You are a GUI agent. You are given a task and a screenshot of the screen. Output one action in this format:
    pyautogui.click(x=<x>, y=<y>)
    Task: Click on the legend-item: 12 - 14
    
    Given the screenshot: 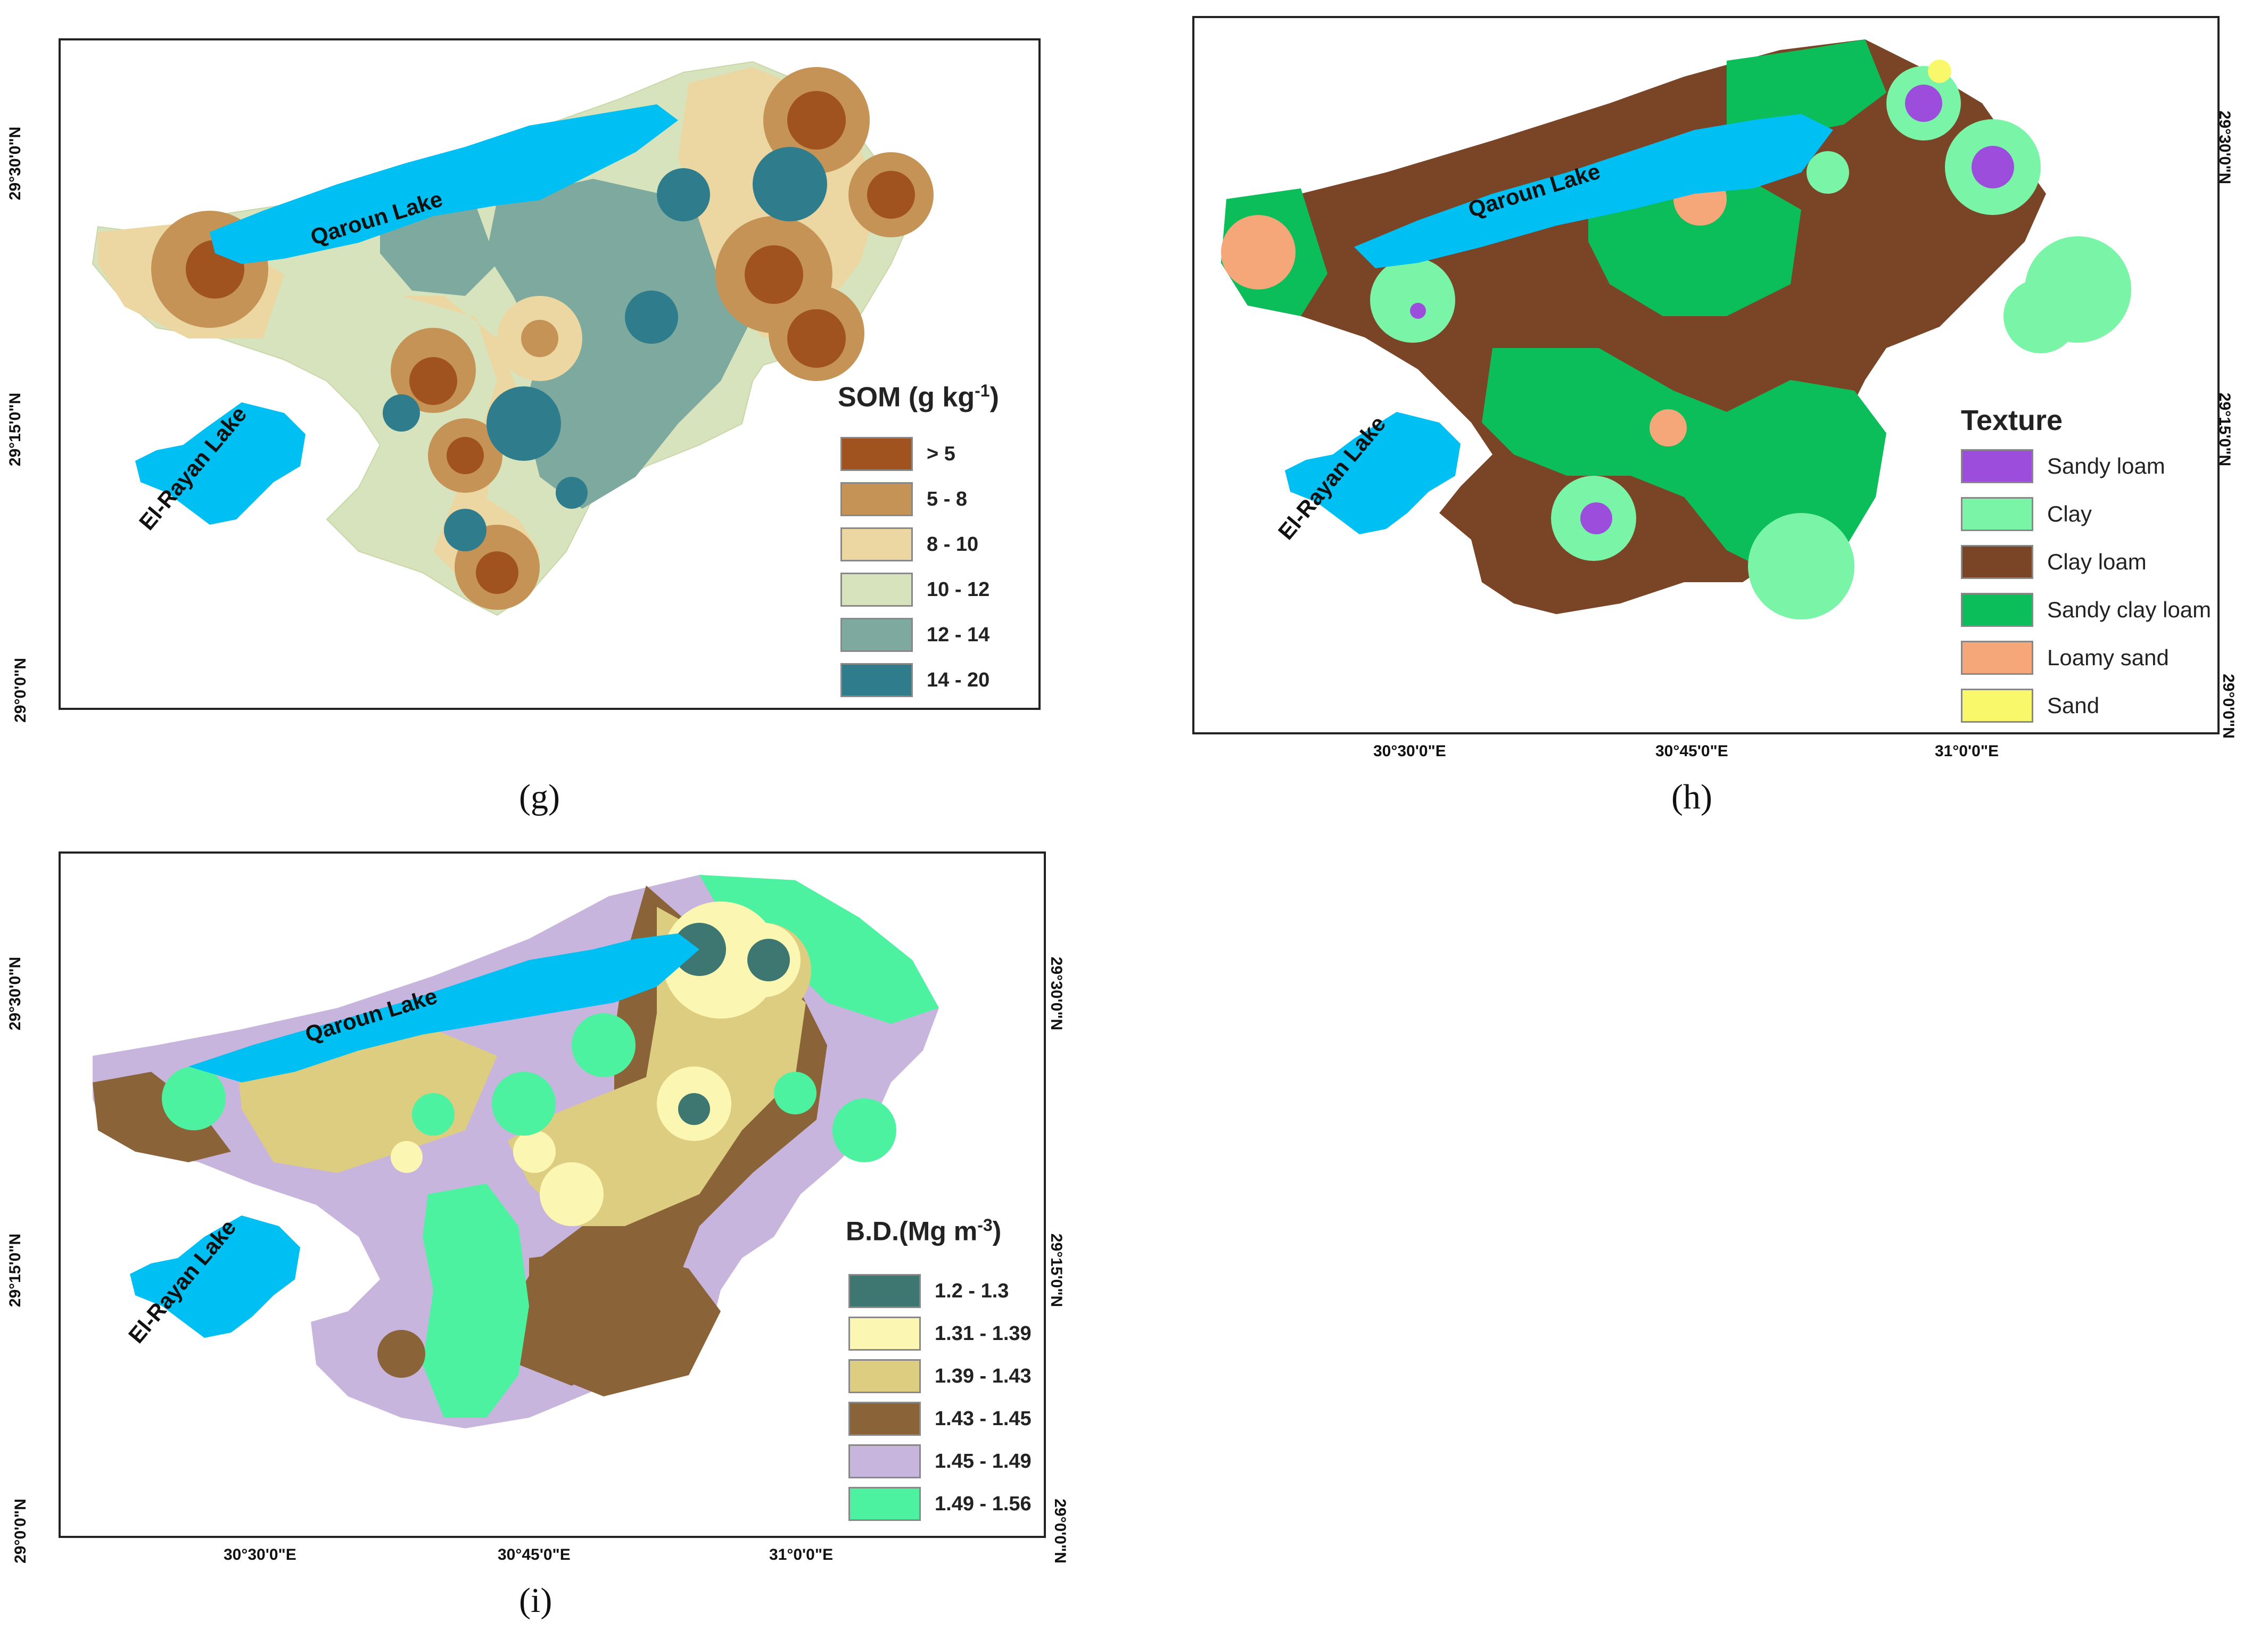 What is the action you would take?
    pyautogui.click(x=914, y=635)
    